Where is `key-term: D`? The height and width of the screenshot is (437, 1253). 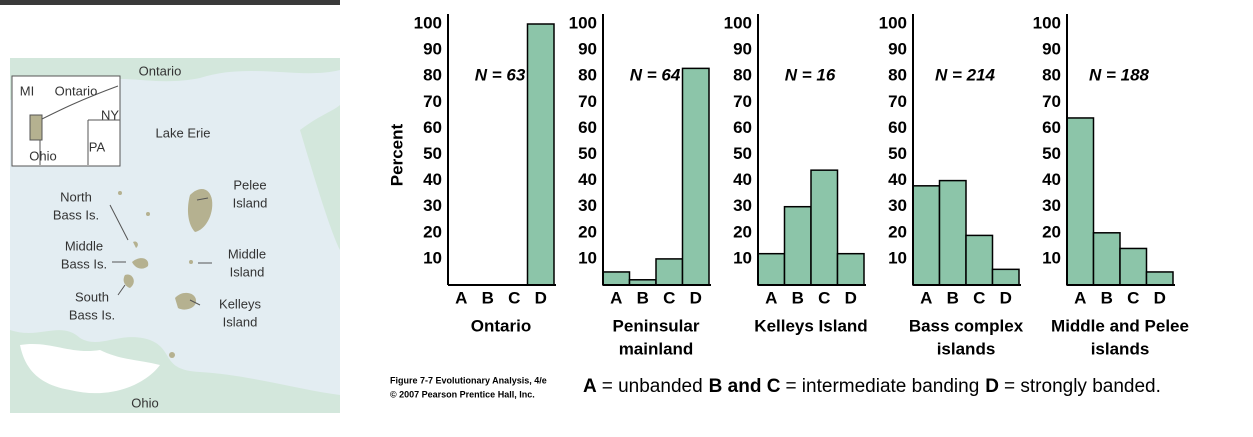
key-term: D is located at coordinates (992, 386).